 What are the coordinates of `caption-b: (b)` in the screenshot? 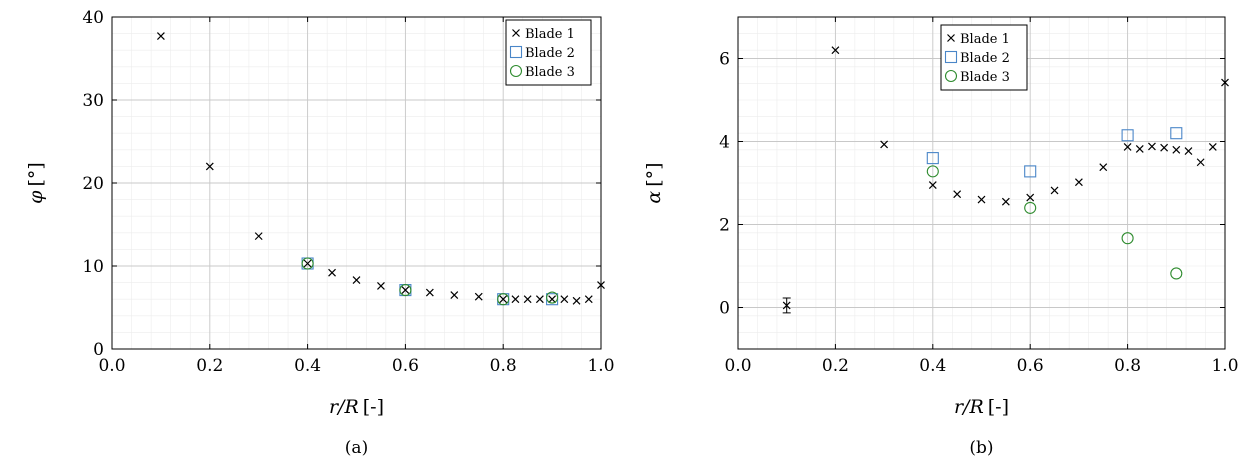 It's located at (981, 448).